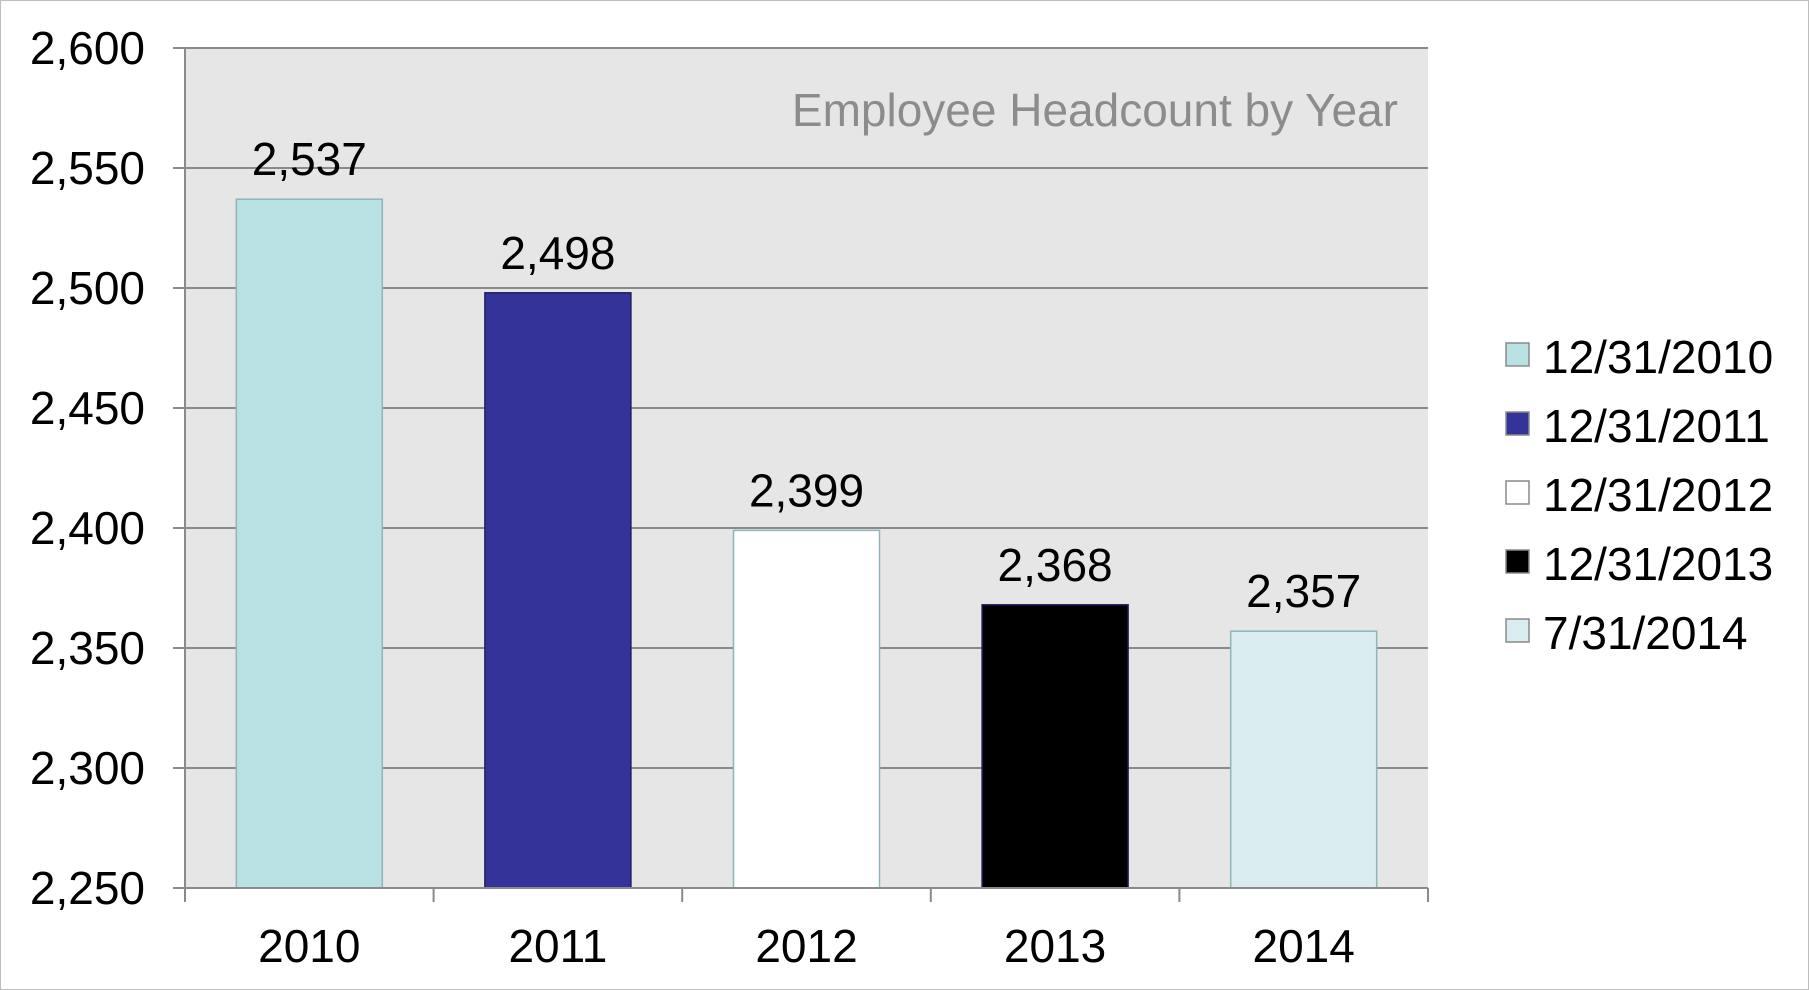  Describe the element at coordinates (1656, 426) in the screenshot. I see `legend-label: 12/31/2011` at that location.